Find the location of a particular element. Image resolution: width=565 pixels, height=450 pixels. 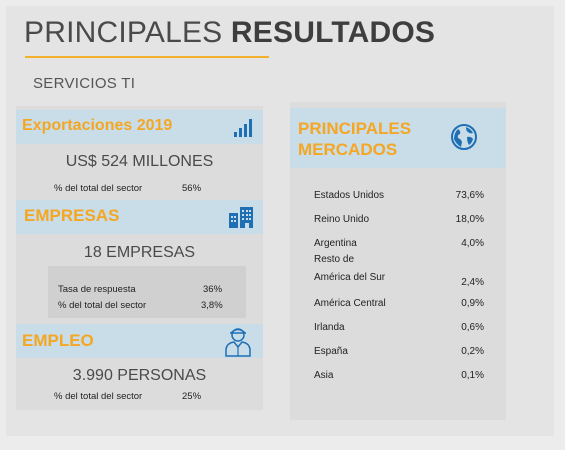

market-value: 0,2% is located at coordinates (472, 351).